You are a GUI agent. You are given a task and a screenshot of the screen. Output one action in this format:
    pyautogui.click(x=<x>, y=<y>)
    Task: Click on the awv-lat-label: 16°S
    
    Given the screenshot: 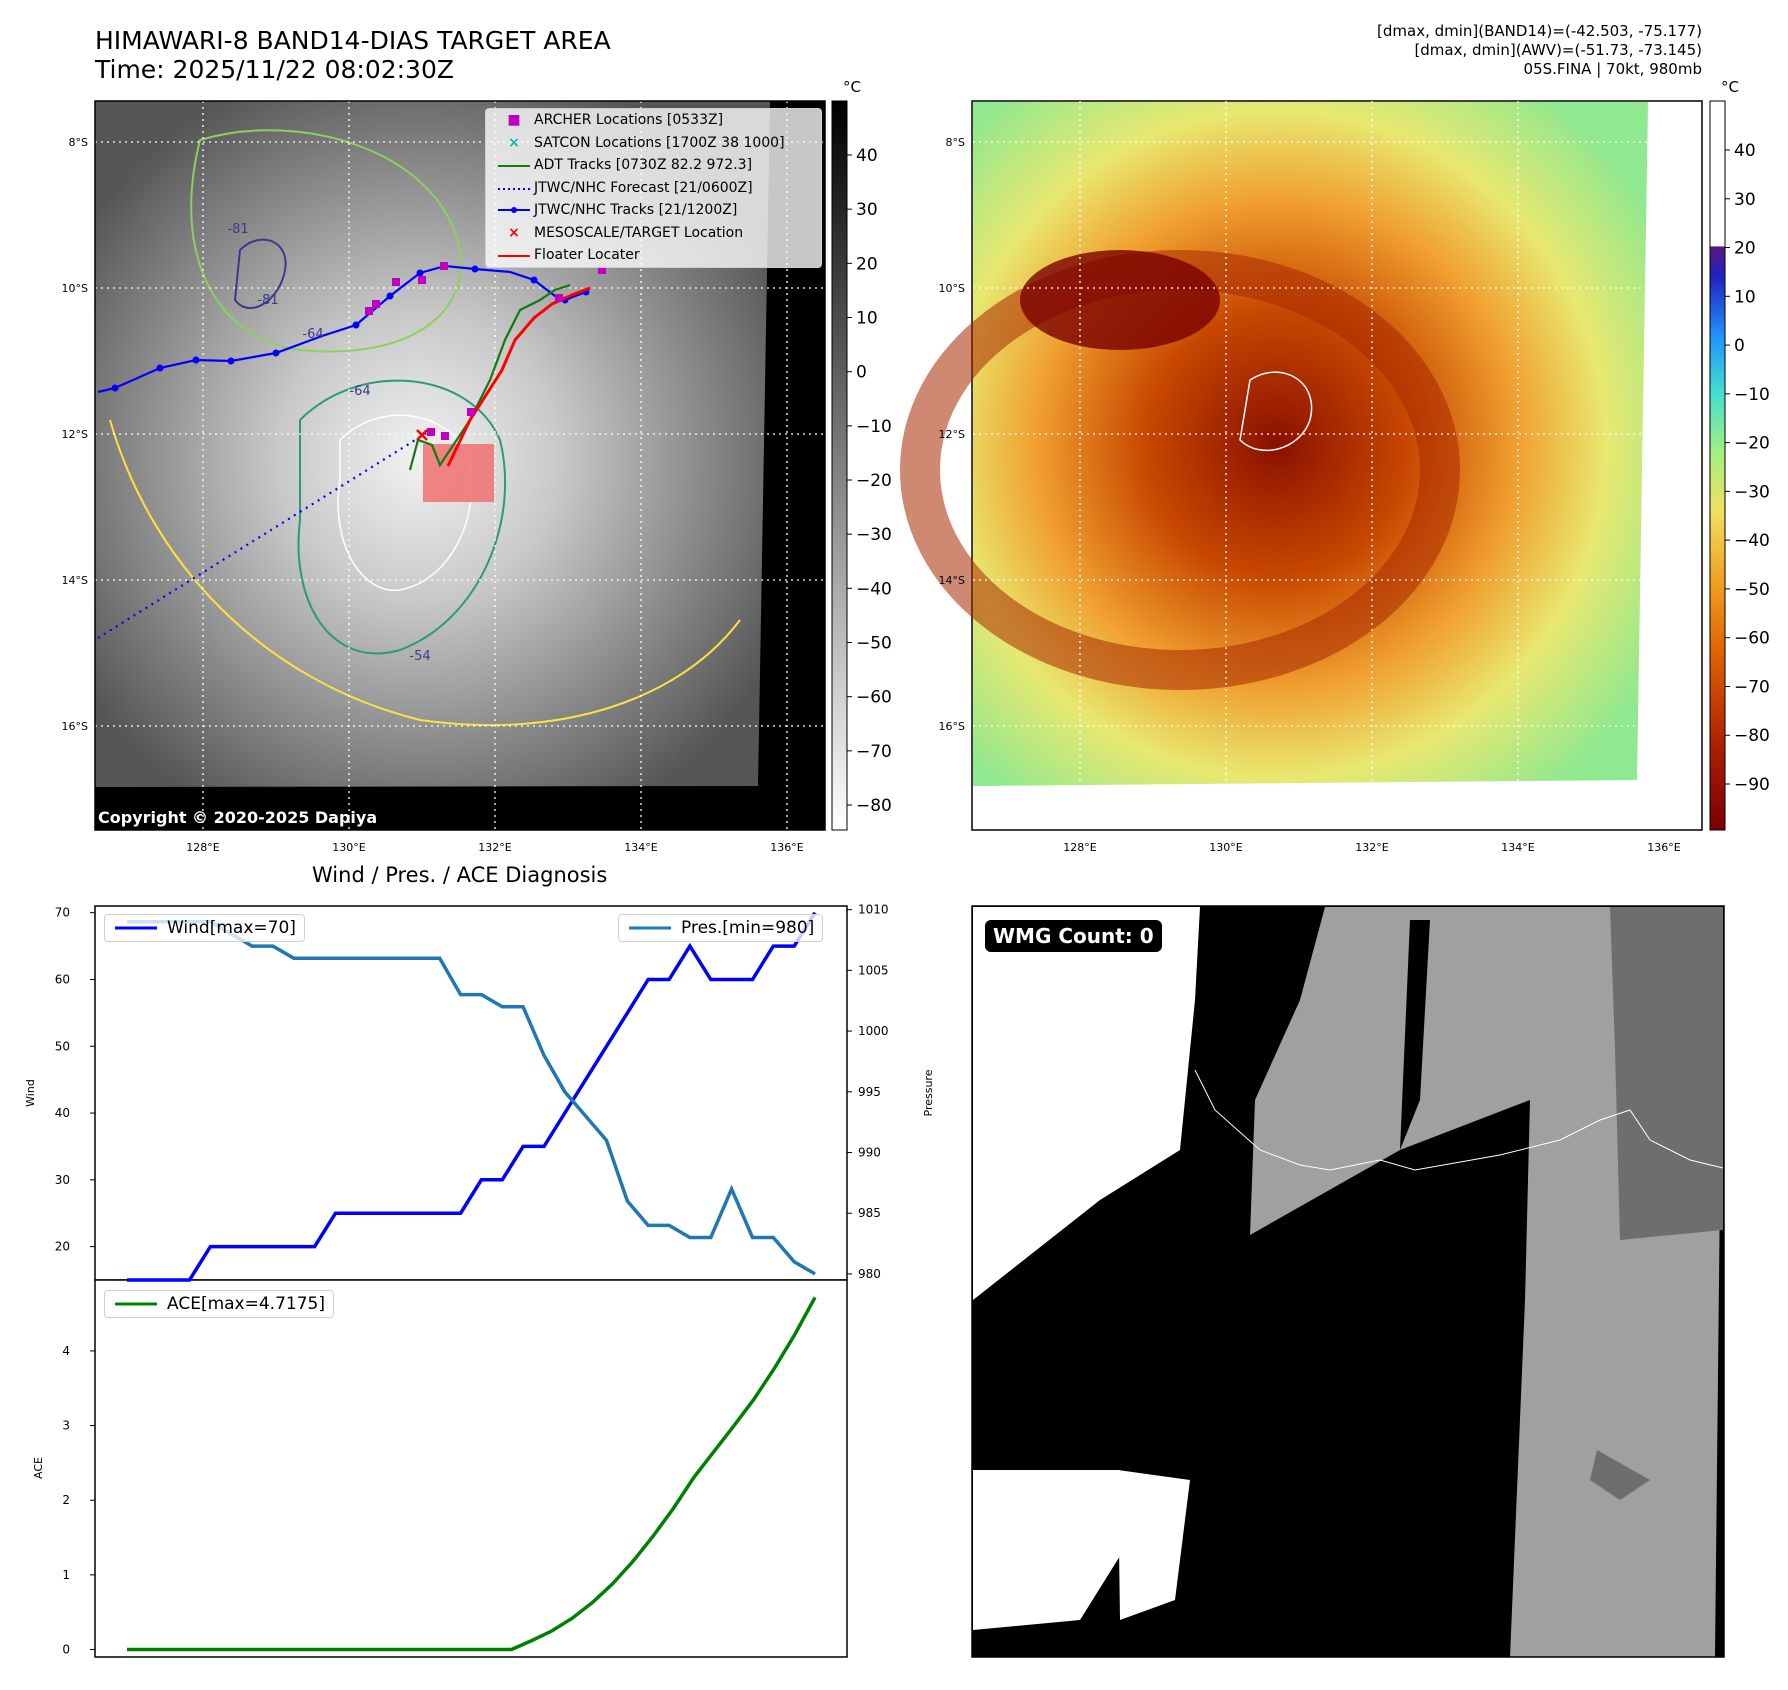 What is the action you would take?
    pyautogui.click(x=952, y=726)
    